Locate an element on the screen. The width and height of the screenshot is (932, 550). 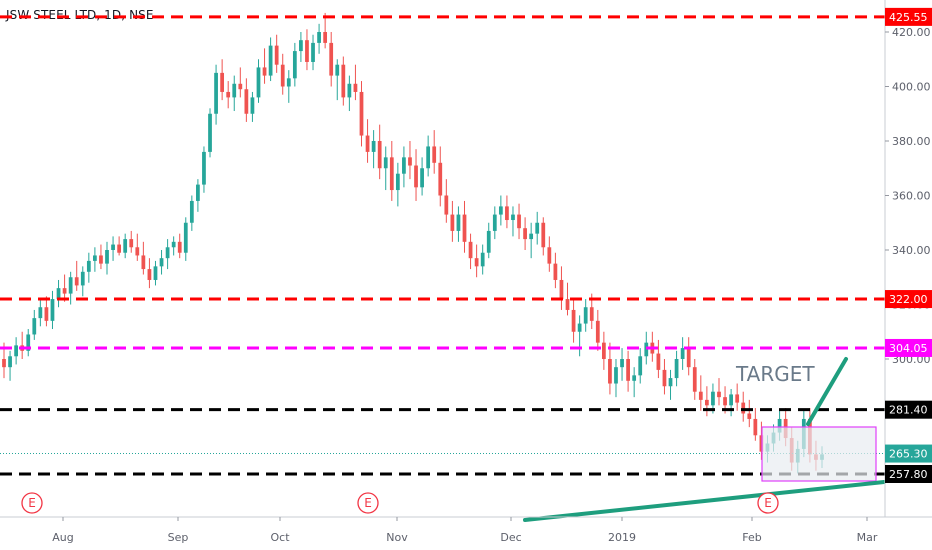
x-tick-label: 2019 is located at coordinates (622, 537).